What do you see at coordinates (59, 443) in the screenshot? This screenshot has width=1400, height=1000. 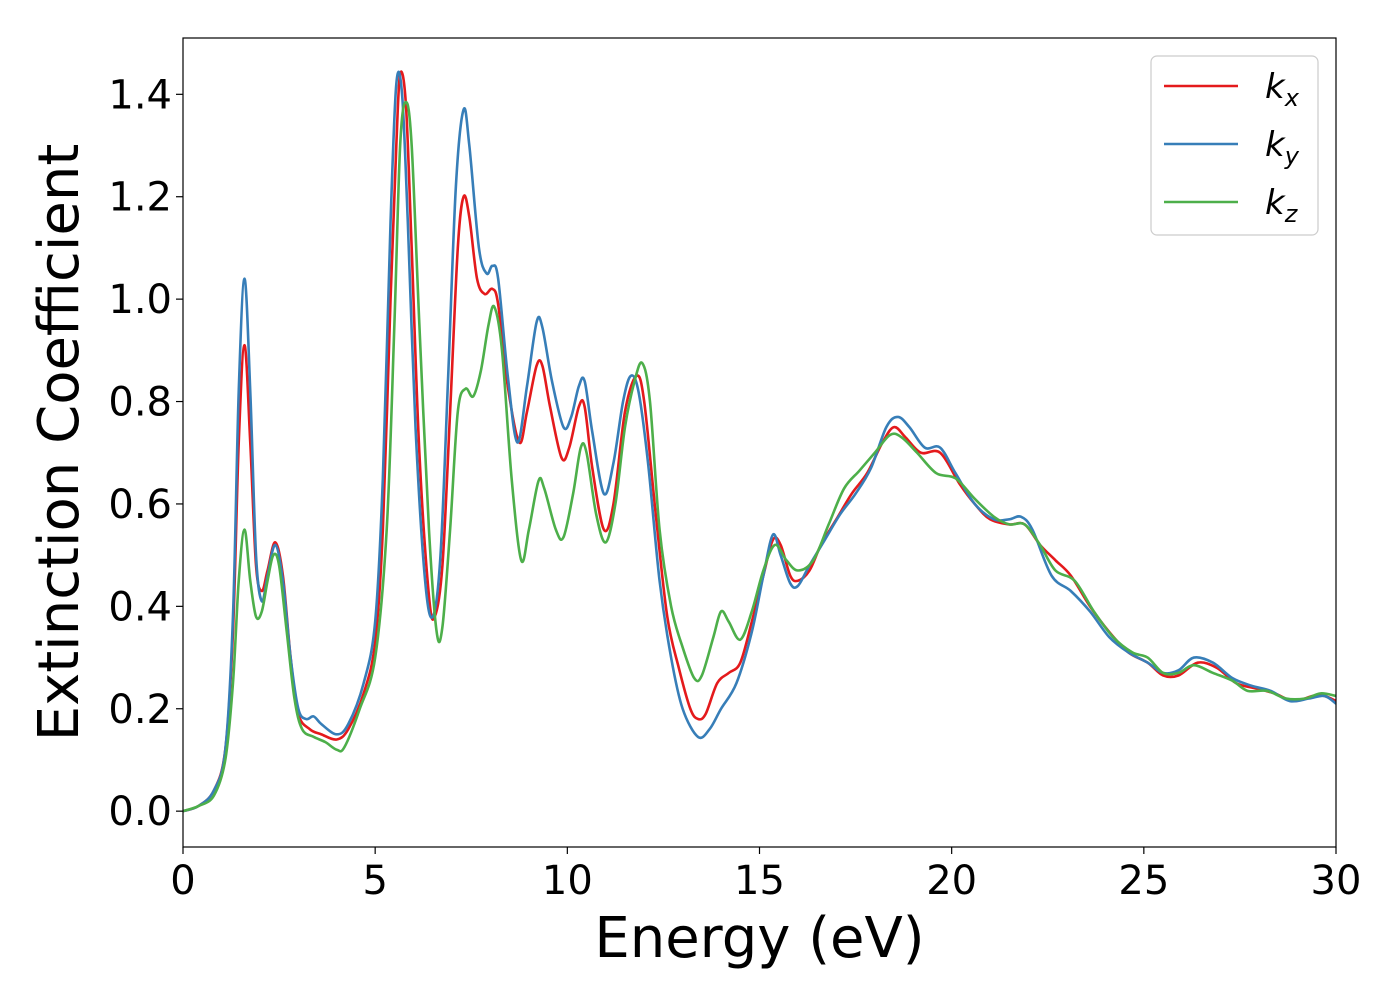 I see `y-axis-label: Extinction Coefficient` at bounding box center [59, 443].